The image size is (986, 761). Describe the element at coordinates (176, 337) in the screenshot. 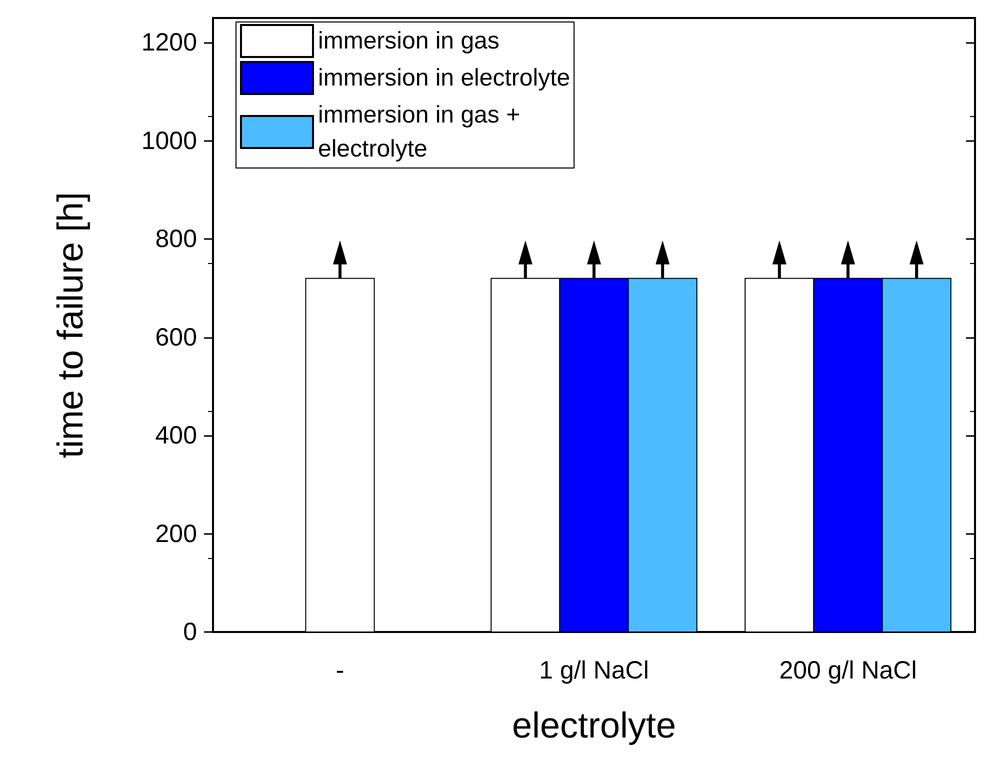

I see `y-tick-label: 600` at that location.